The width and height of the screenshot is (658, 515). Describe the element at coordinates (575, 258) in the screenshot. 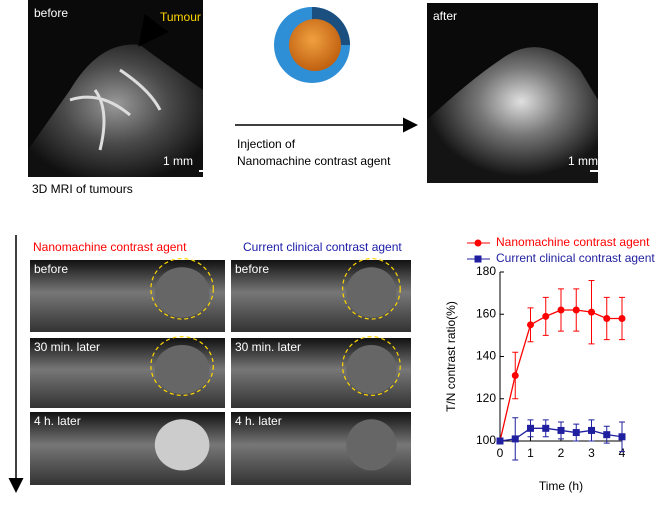

I see `legend-label: Current clinical contrast agent` at that location.